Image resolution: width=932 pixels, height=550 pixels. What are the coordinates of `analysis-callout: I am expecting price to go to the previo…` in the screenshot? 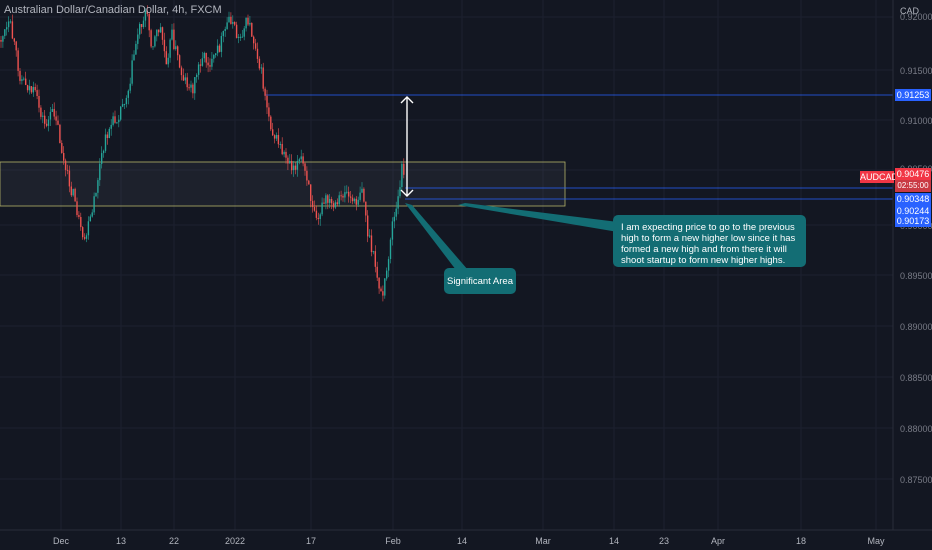 It's located at (709, 241).